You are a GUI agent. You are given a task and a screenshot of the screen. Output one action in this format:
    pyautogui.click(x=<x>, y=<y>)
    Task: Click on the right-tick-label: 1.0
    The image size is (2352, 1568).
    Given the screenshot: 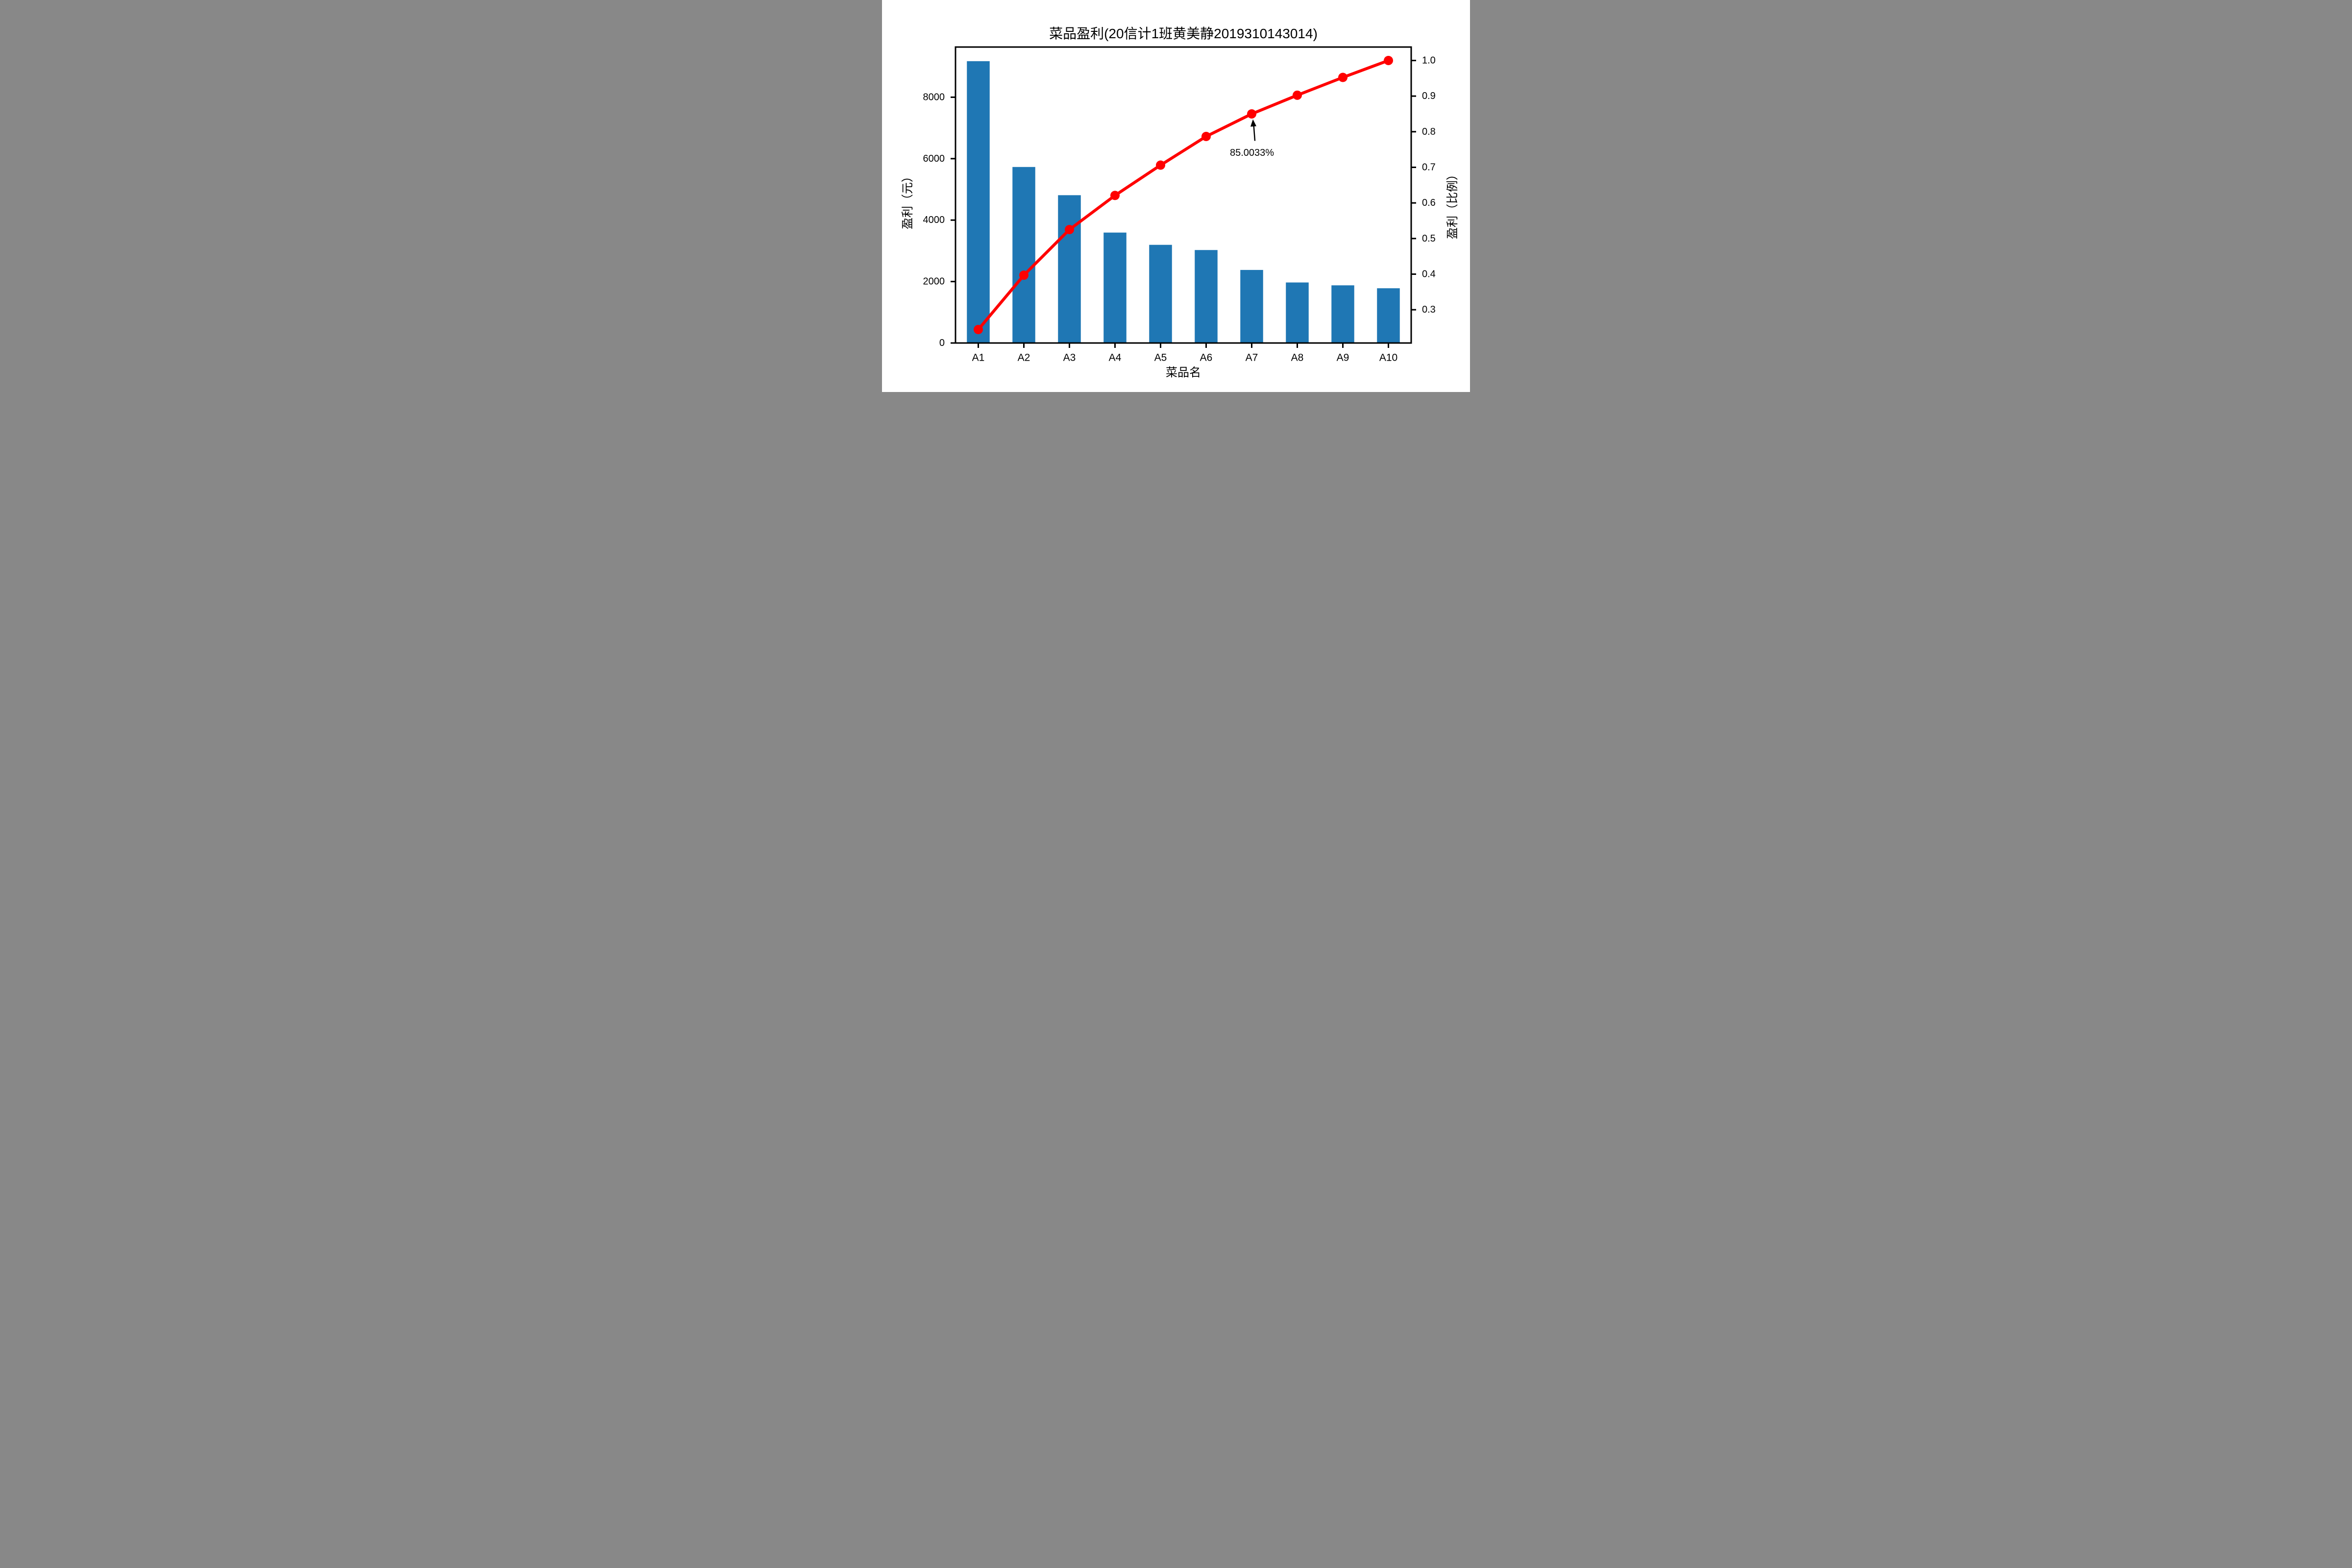 What is the action you would take?
    pyautogui.click(x=1429, y=60)
    